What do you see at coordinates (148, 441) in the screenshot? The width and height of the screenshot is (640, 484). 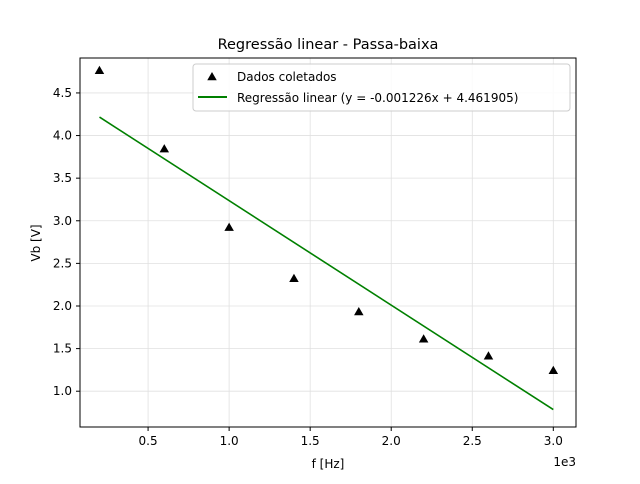 I see `x-tick-label-0-5: 0.5` at bounding box center [148, 441].